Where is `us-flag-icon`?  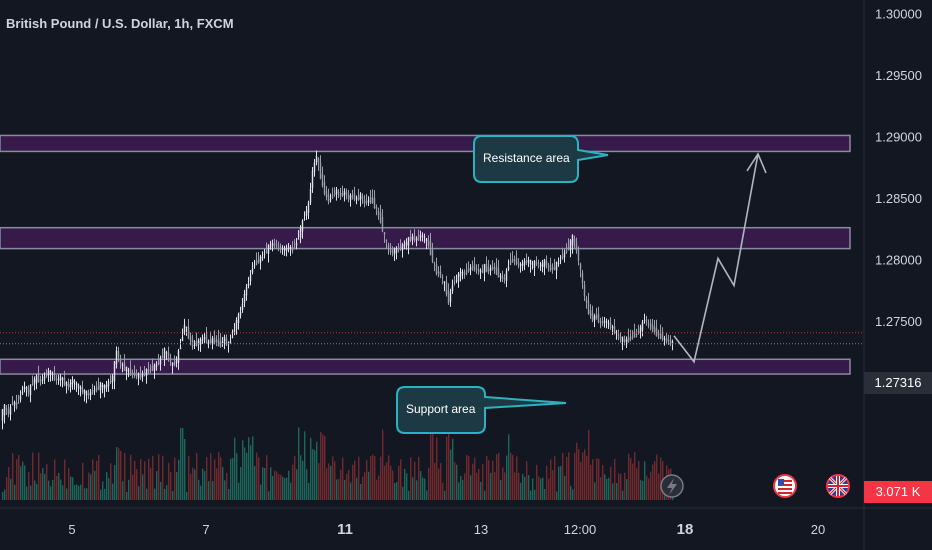 us-flag-icon is located at coordinates (785, 486).